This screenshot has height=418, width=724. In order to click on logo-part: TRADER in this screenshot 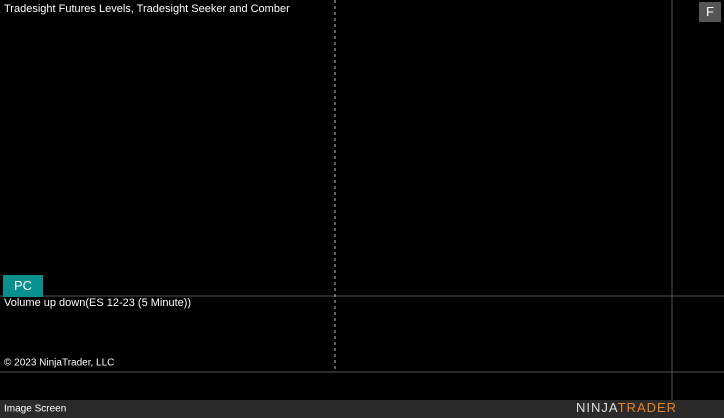, I will do `click(647, 407)`.